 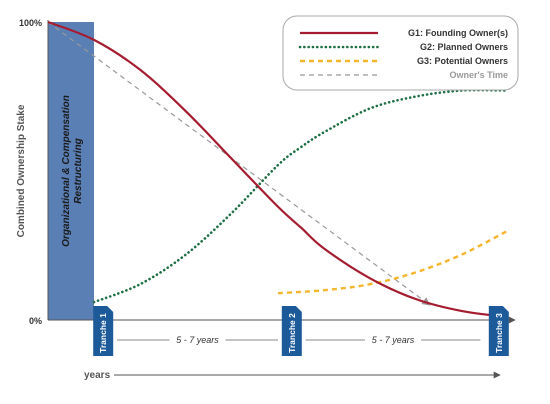 I want to click on legend-item-g3-potential-owners: G3: Potential Owners, so click(x=404, y=61).